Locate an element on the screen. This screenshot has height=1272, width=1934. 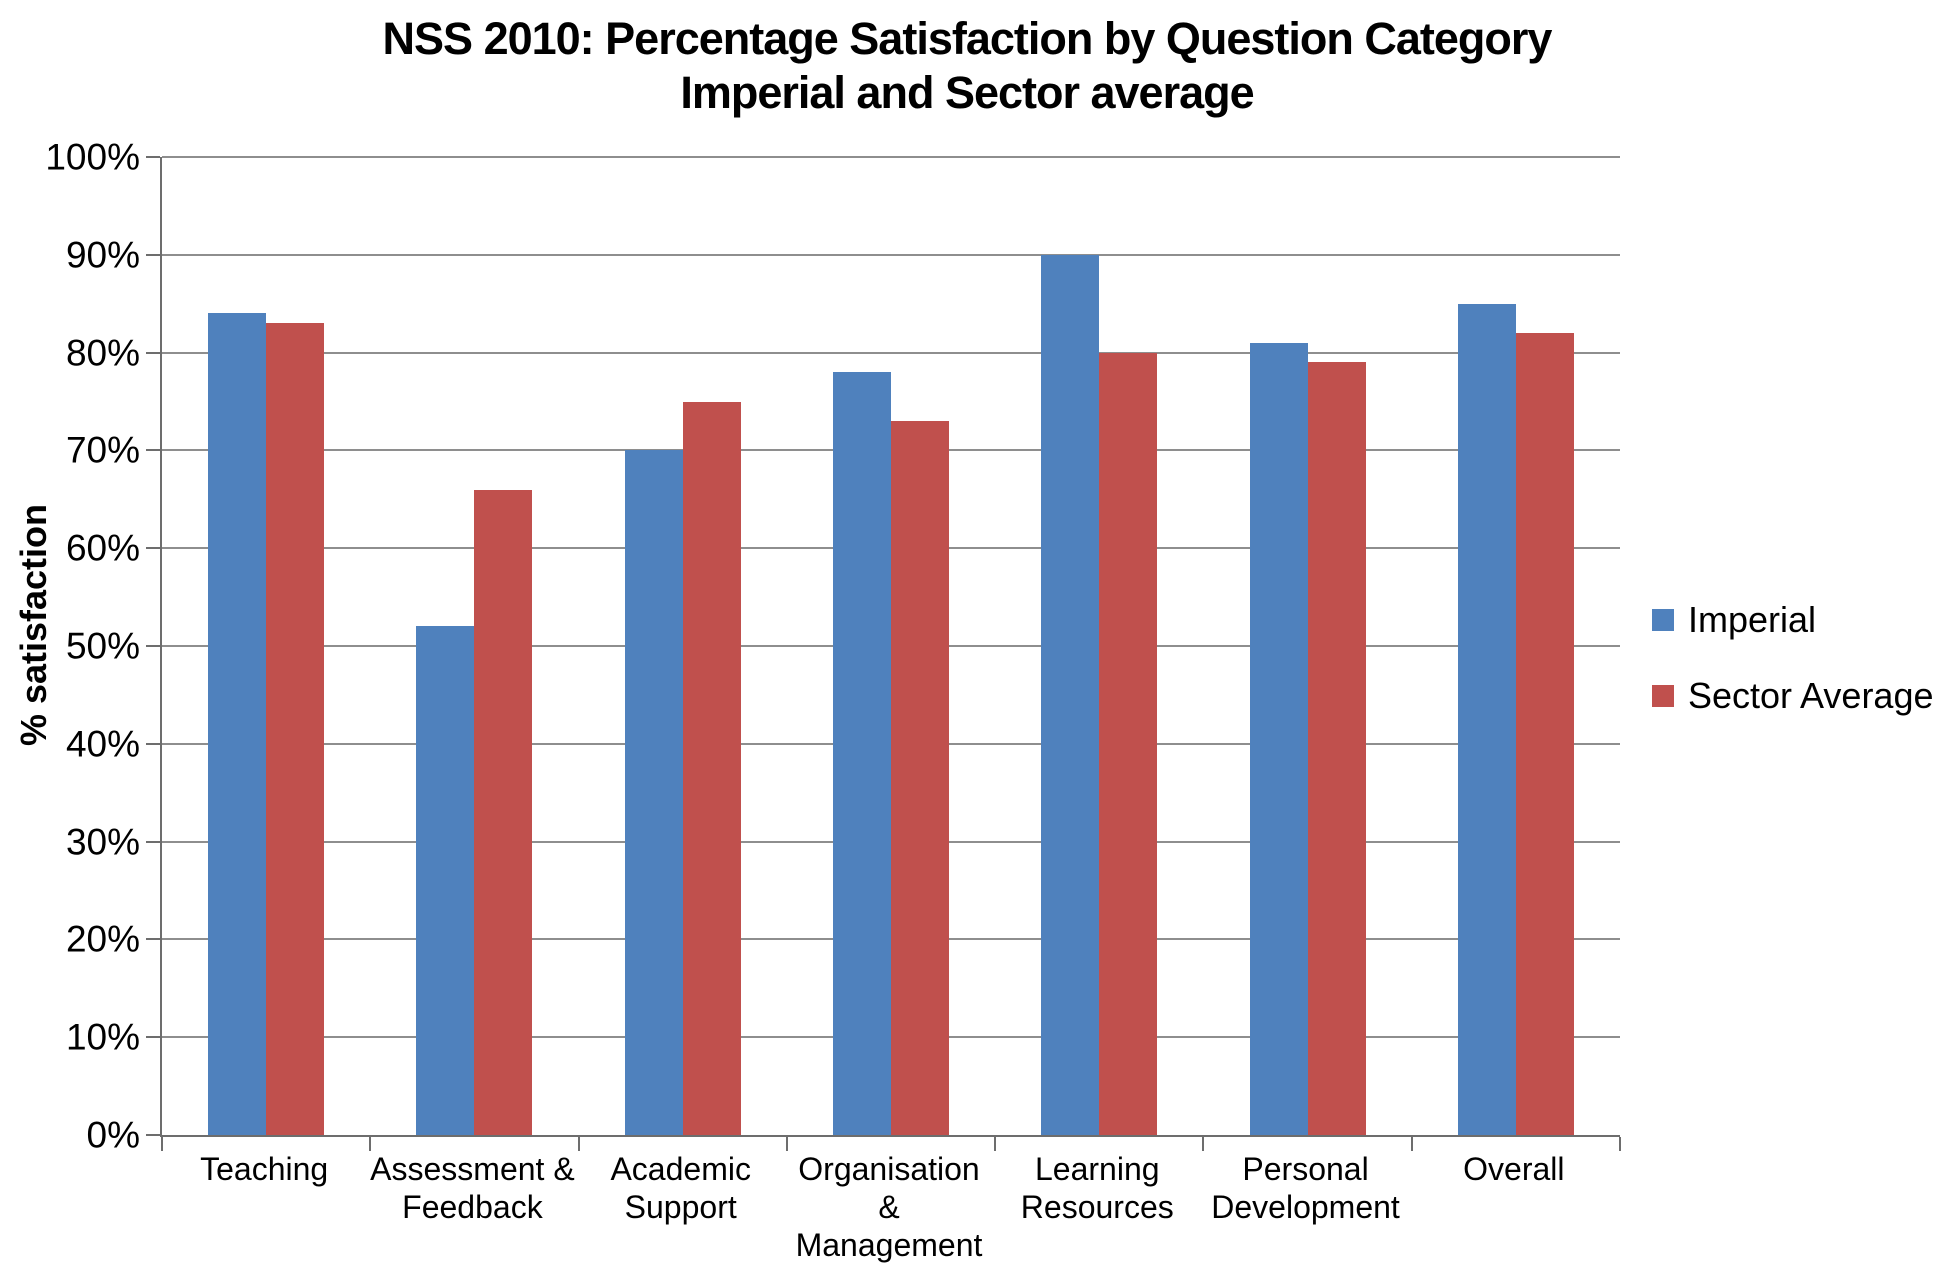
category-label-line: Teaching is located at coordinates (264, 1169).